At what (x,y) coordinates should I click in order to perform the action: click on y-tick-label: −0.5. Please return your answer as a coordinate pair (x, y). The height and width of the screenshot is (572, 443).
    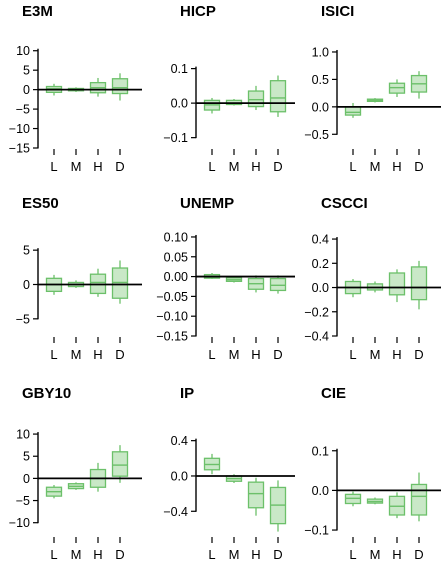
    Looking at the image, I should click on (316, 135).